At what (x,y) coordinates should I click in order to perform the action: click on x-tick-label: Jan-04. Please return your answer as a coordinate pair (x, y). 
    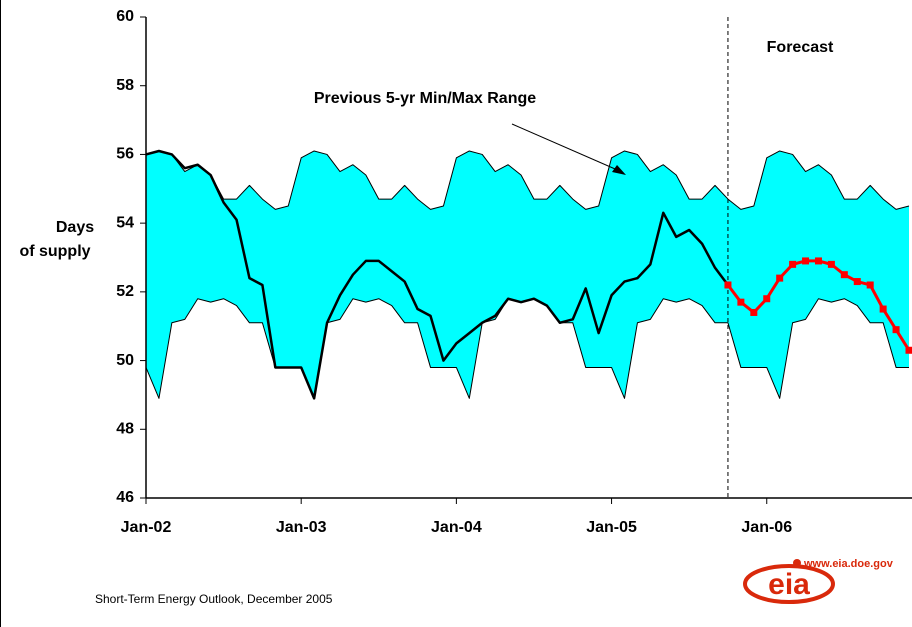
    Looking at the image, I should click on (456, 527).